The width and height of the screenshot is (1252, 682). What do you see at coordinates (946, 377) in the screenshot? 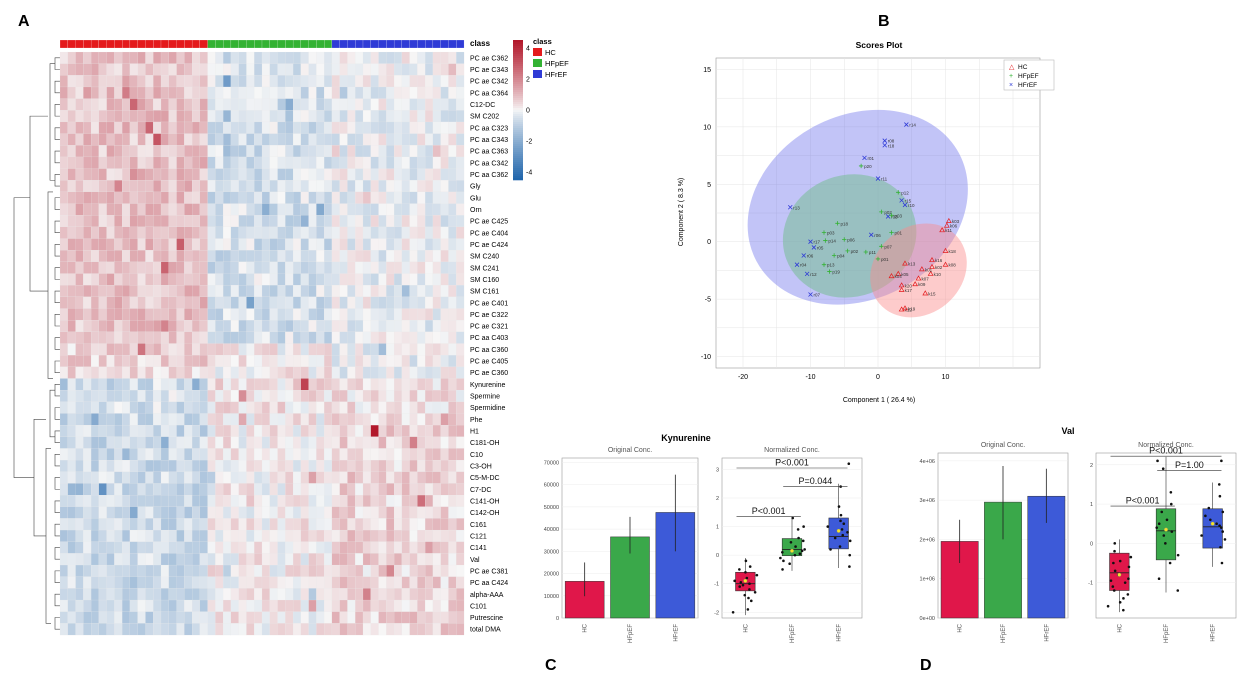
I see `scores-x-tick: 10` at bounding box center [946, 377].